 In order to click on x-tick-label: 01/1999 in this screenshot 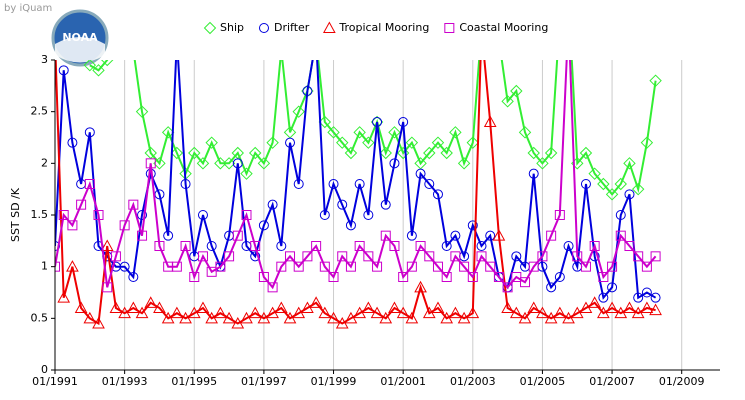, I will do `click(334, 381)`.